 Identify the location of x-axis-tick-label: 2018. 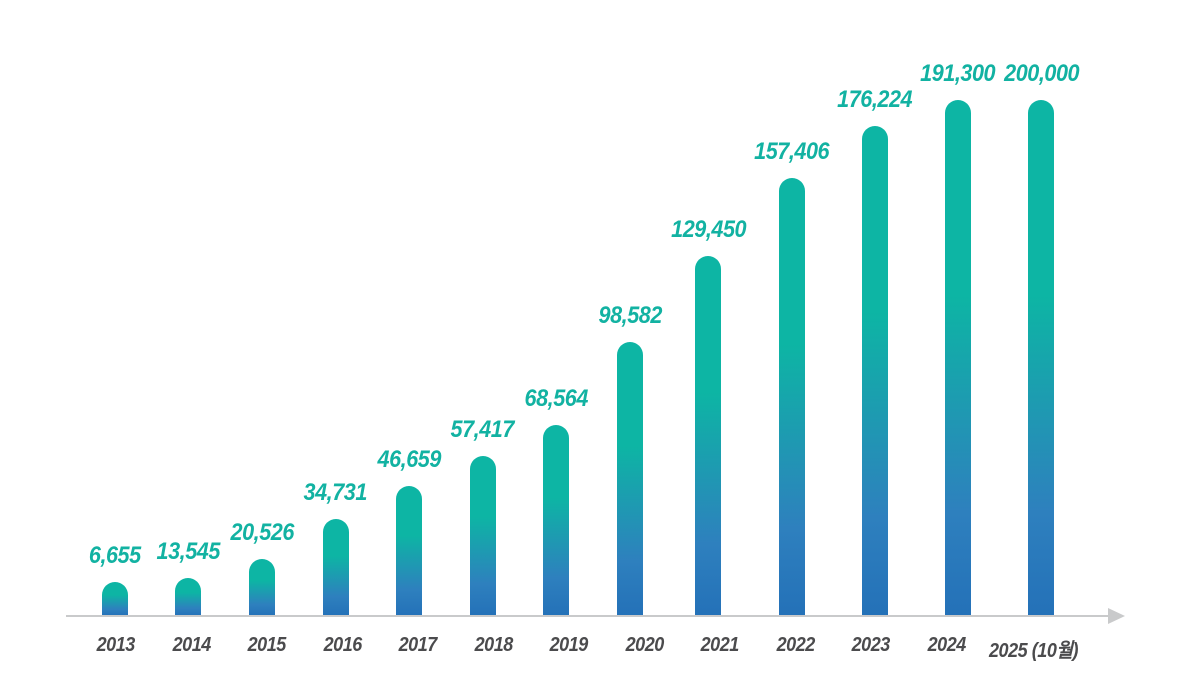
(493, 645).